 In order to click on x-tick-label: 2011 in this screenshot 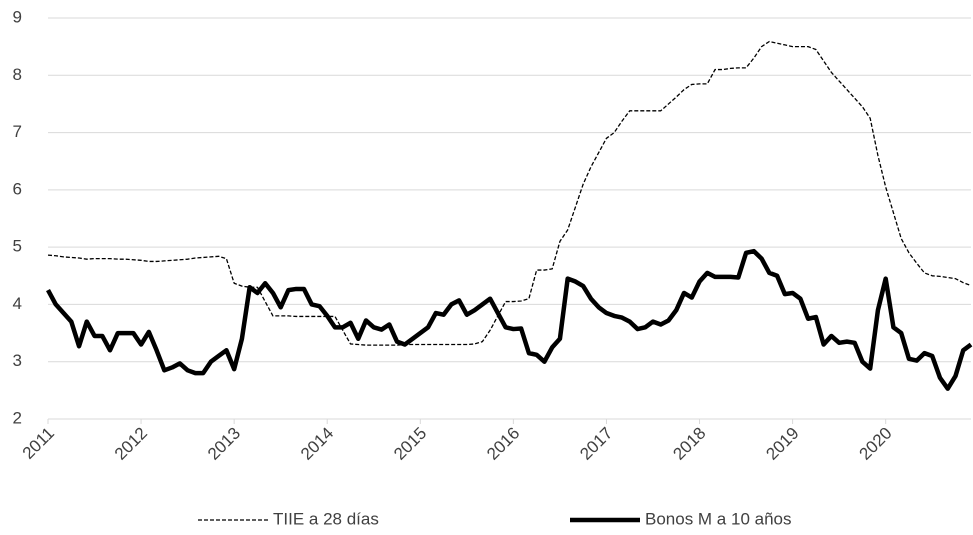, I will do `click(38, 443)`.